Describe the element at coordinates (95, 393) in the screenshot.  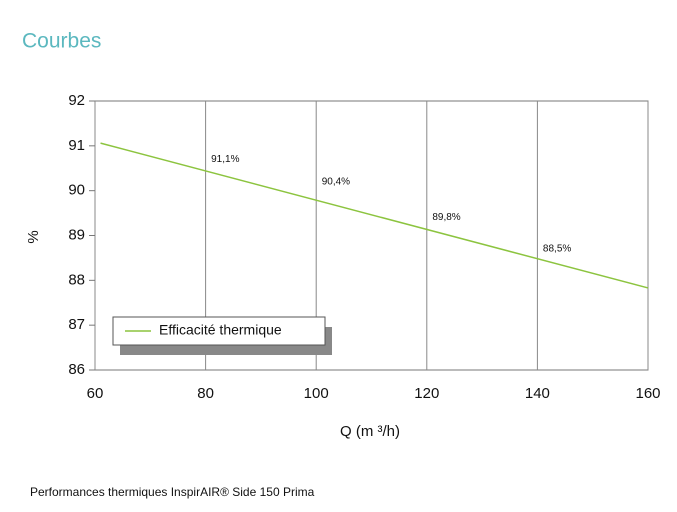
I see `x-tick-label: 60` at that location.